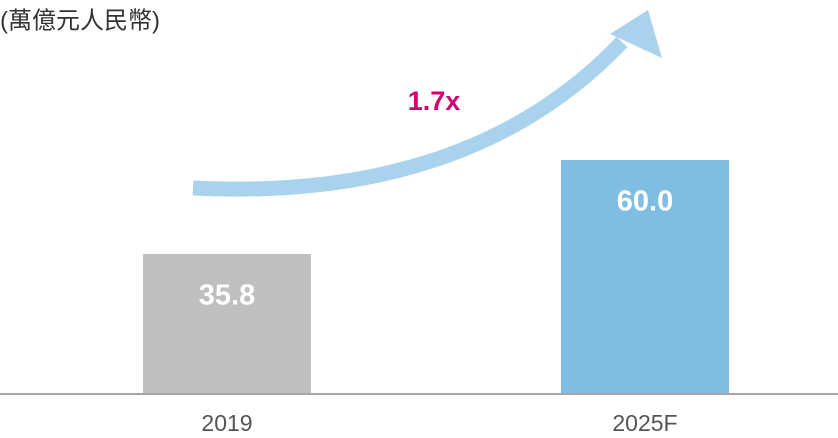 The width and height of the screenshot is (838, 438). Describe the element at coordinates (645, 202) in the screenshot. I see `value-label: 60.0` at that location.